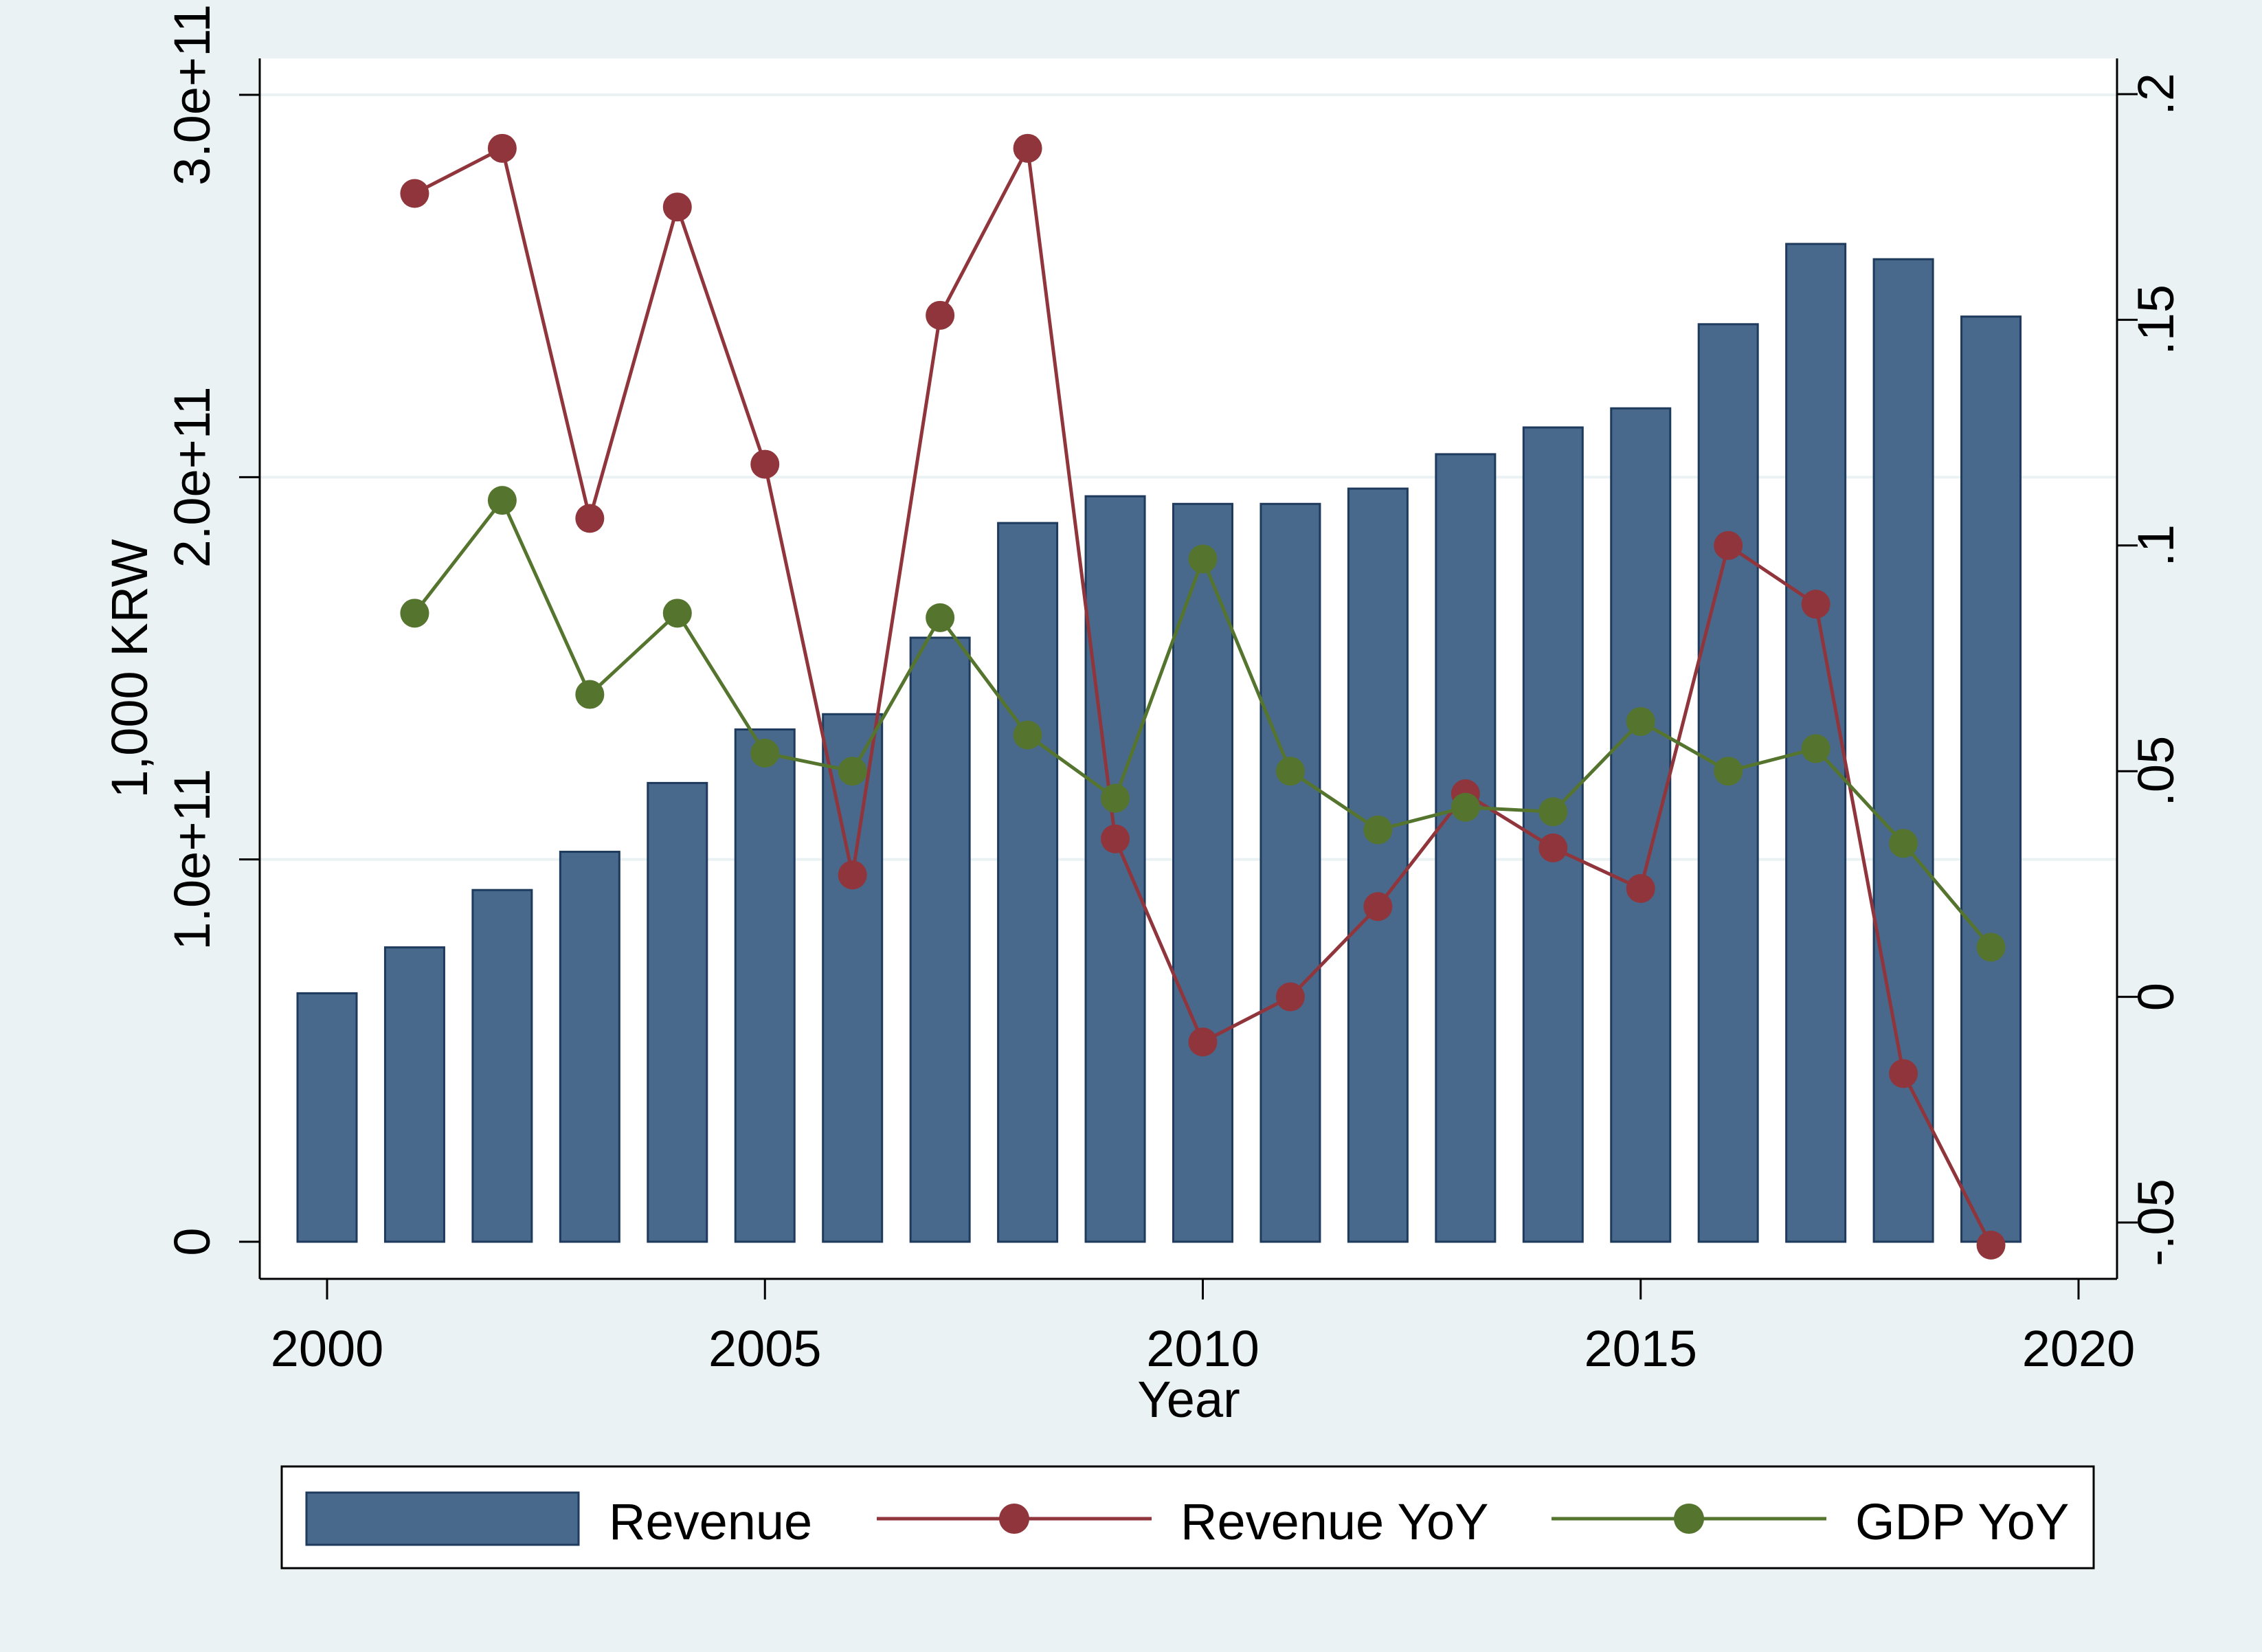  What do you see at coordinates (765, 1348) in the screenshot?
I see `x-tick-label: 2005` at bounding box center [765, 1348].